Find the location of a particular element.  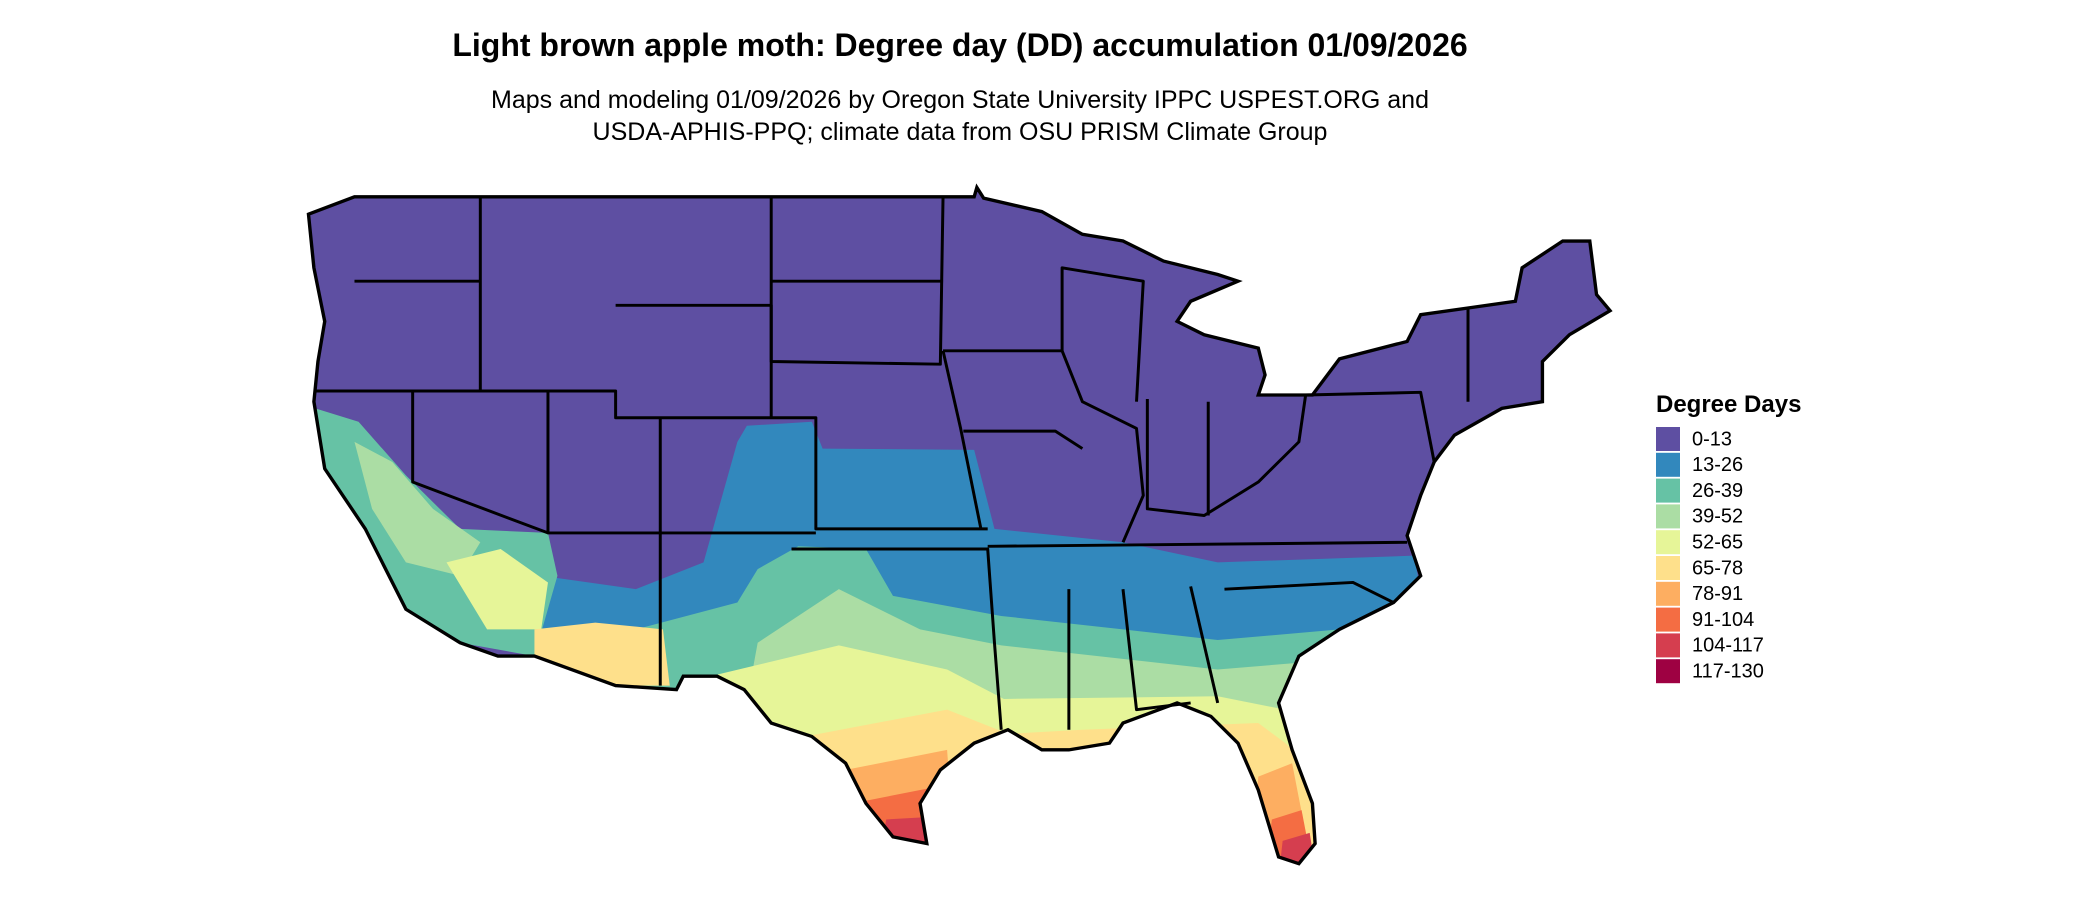

legend-label: 117-130 is located at coordinates (1728, 671).